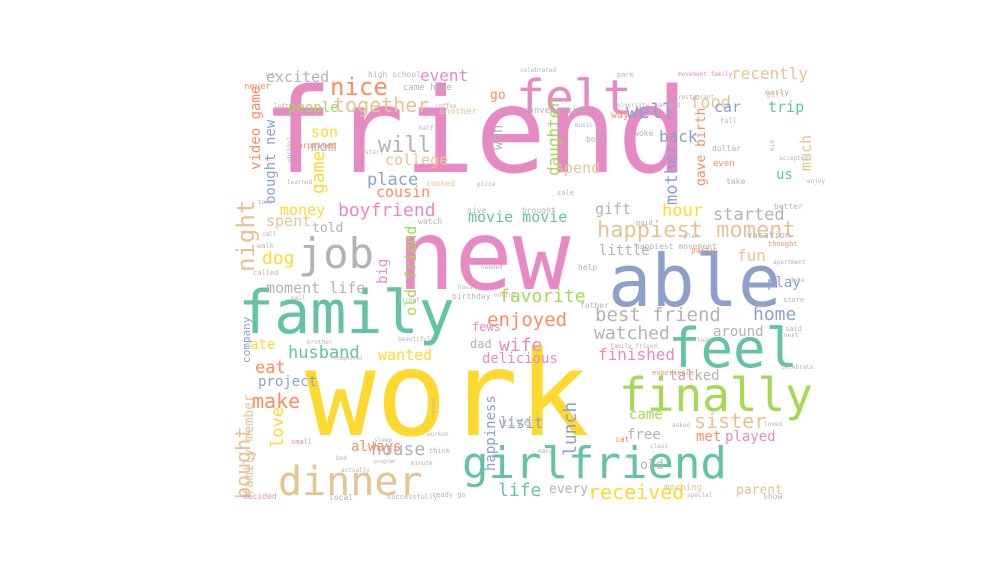 The image size is (1008, 576). What do you see at coordinates (272, 75) in the screenshot?
I see `cloud-word: baby` at bounding box center [272, 75].